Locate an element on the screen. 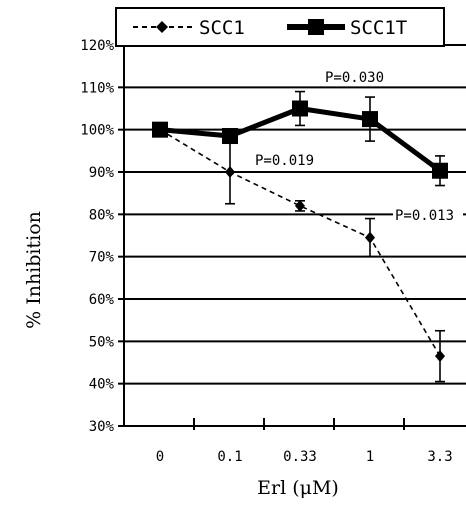  annotation-label: P=0.019 is located at coordinates (284, 161).